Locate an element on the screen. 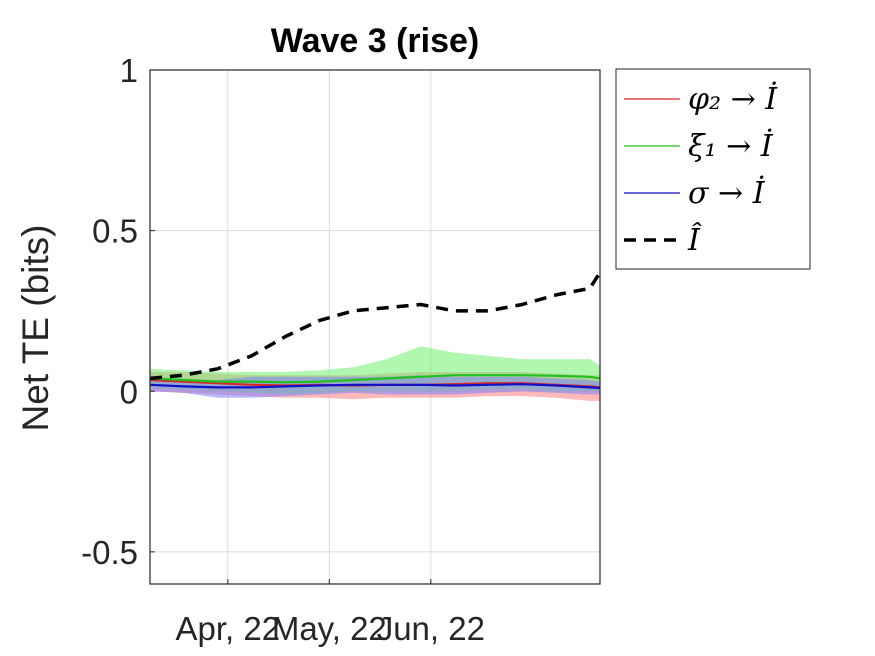 The height and width of the screenshot is (656, 875). legend-label: ξ₁ → İ is located at coordinates (731, 146).